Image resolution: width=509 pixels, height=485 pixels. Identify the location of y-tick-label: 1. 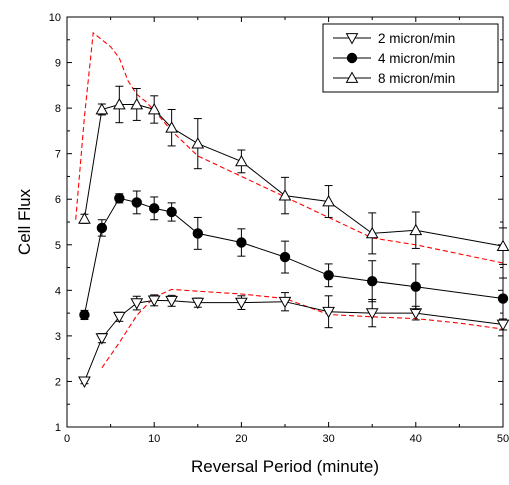
(58, 428).